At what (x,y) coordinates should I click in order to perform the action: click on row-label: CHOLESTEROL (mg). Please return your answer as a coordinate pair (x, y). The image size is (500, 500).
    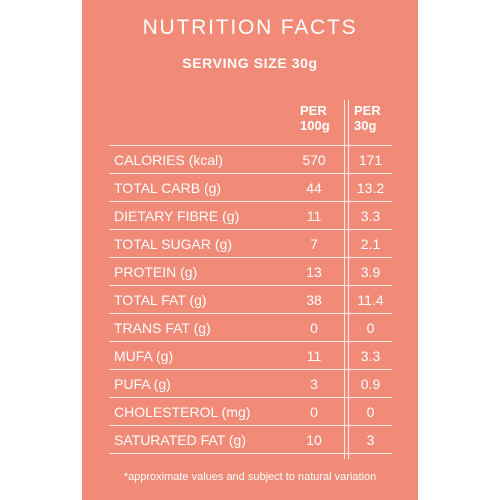
    Looking at the image, I should click on (182, 412).